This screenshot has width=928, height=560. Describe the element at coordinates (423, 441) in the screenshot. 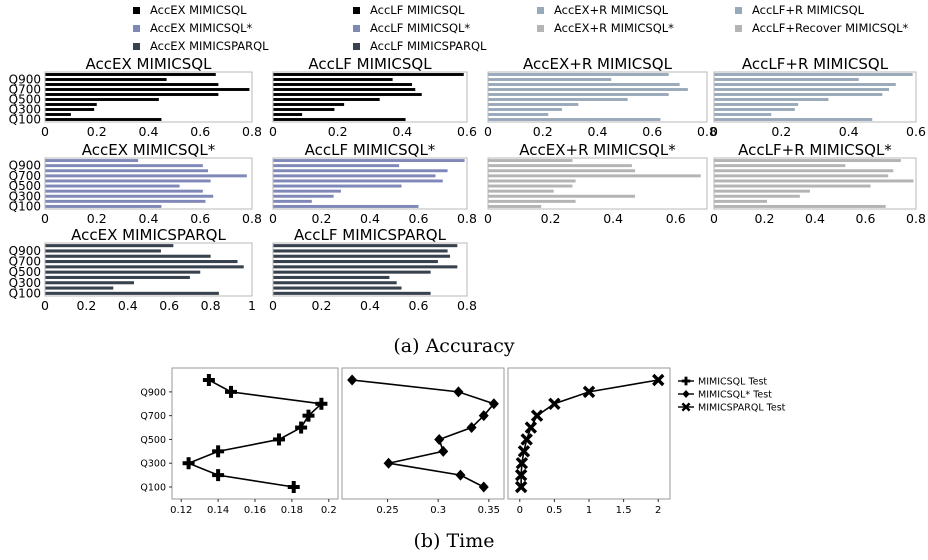

I see `time-panel: 0.25 0.3 0.35` at that location.